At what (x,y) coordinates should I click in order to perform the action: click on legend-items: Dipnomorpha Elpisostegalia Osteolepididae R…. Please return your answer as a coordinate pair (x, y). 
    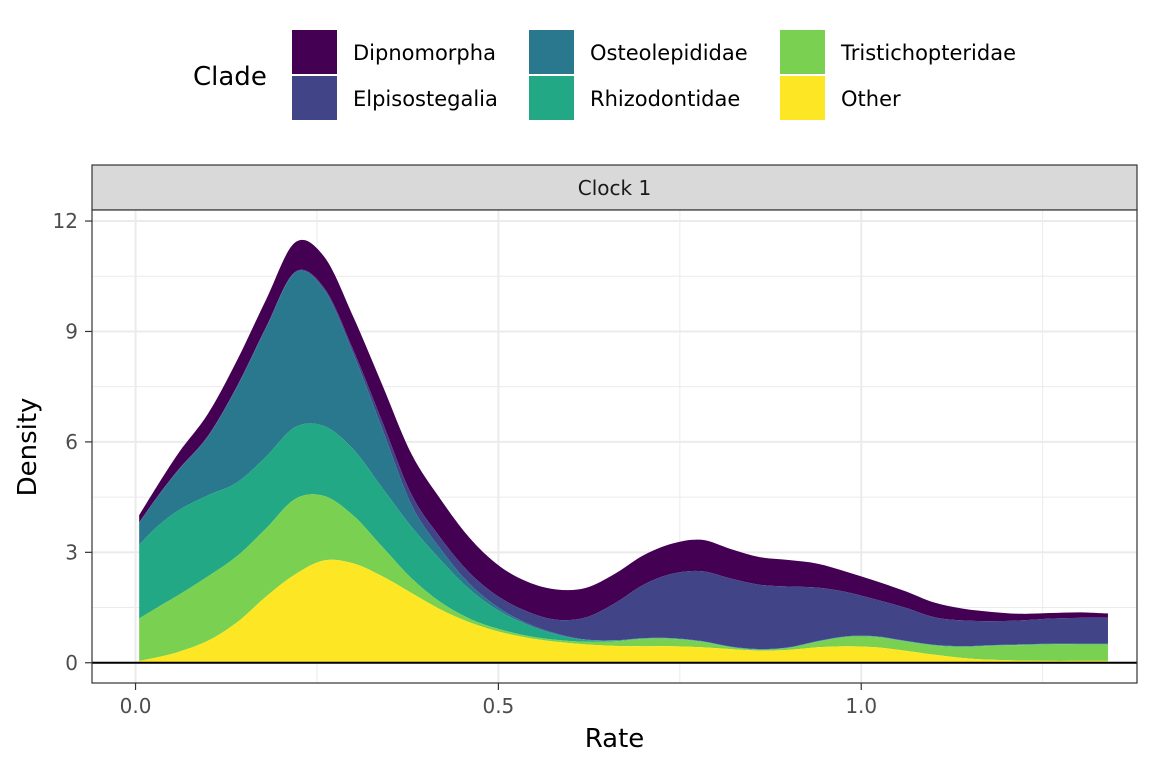
    Looking at the image, I should click on (654, 75).